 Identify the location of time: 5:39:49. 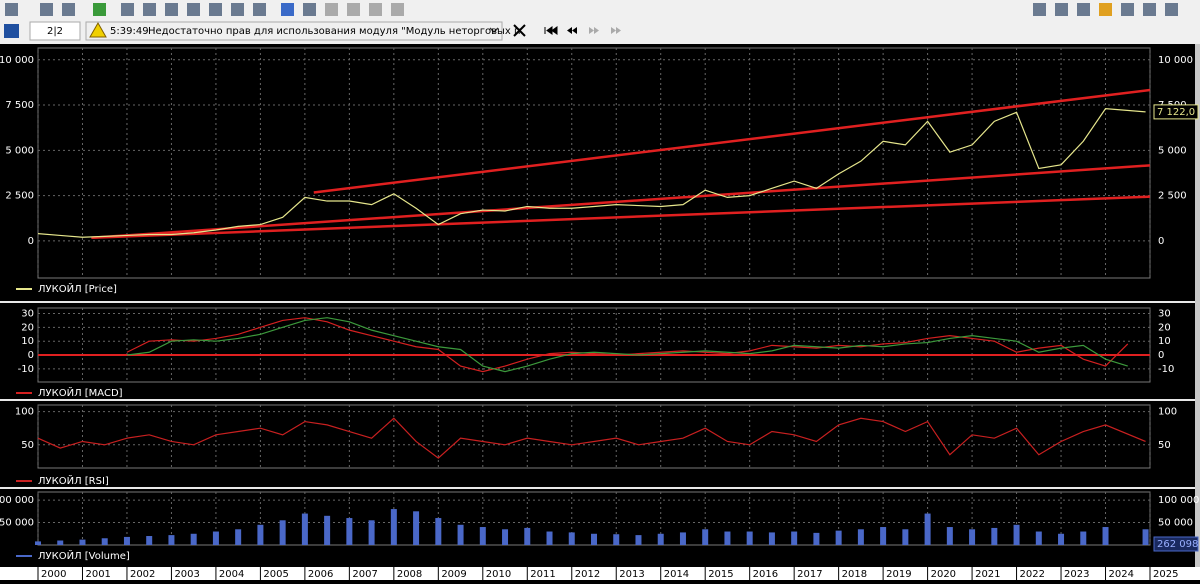
(129, 31).